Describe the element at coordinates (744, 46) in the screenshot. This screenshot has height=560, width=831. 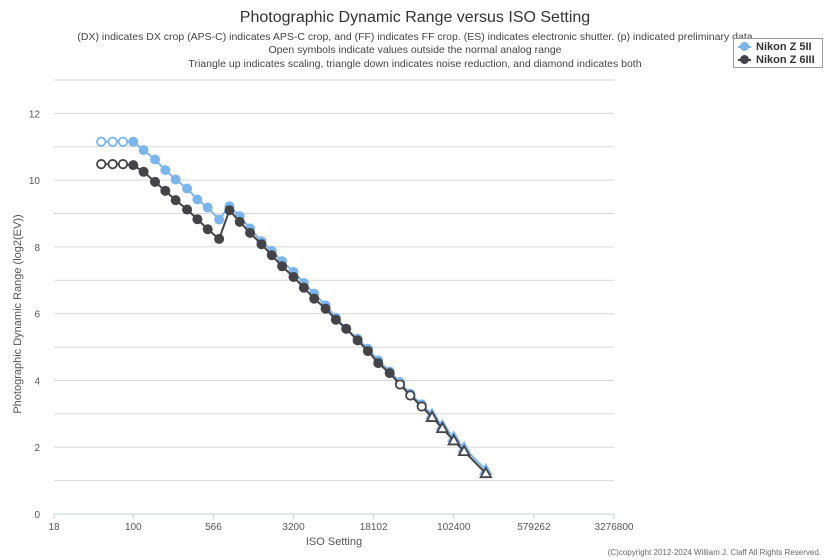
I see `legend-symbol-z5ii` at that location.